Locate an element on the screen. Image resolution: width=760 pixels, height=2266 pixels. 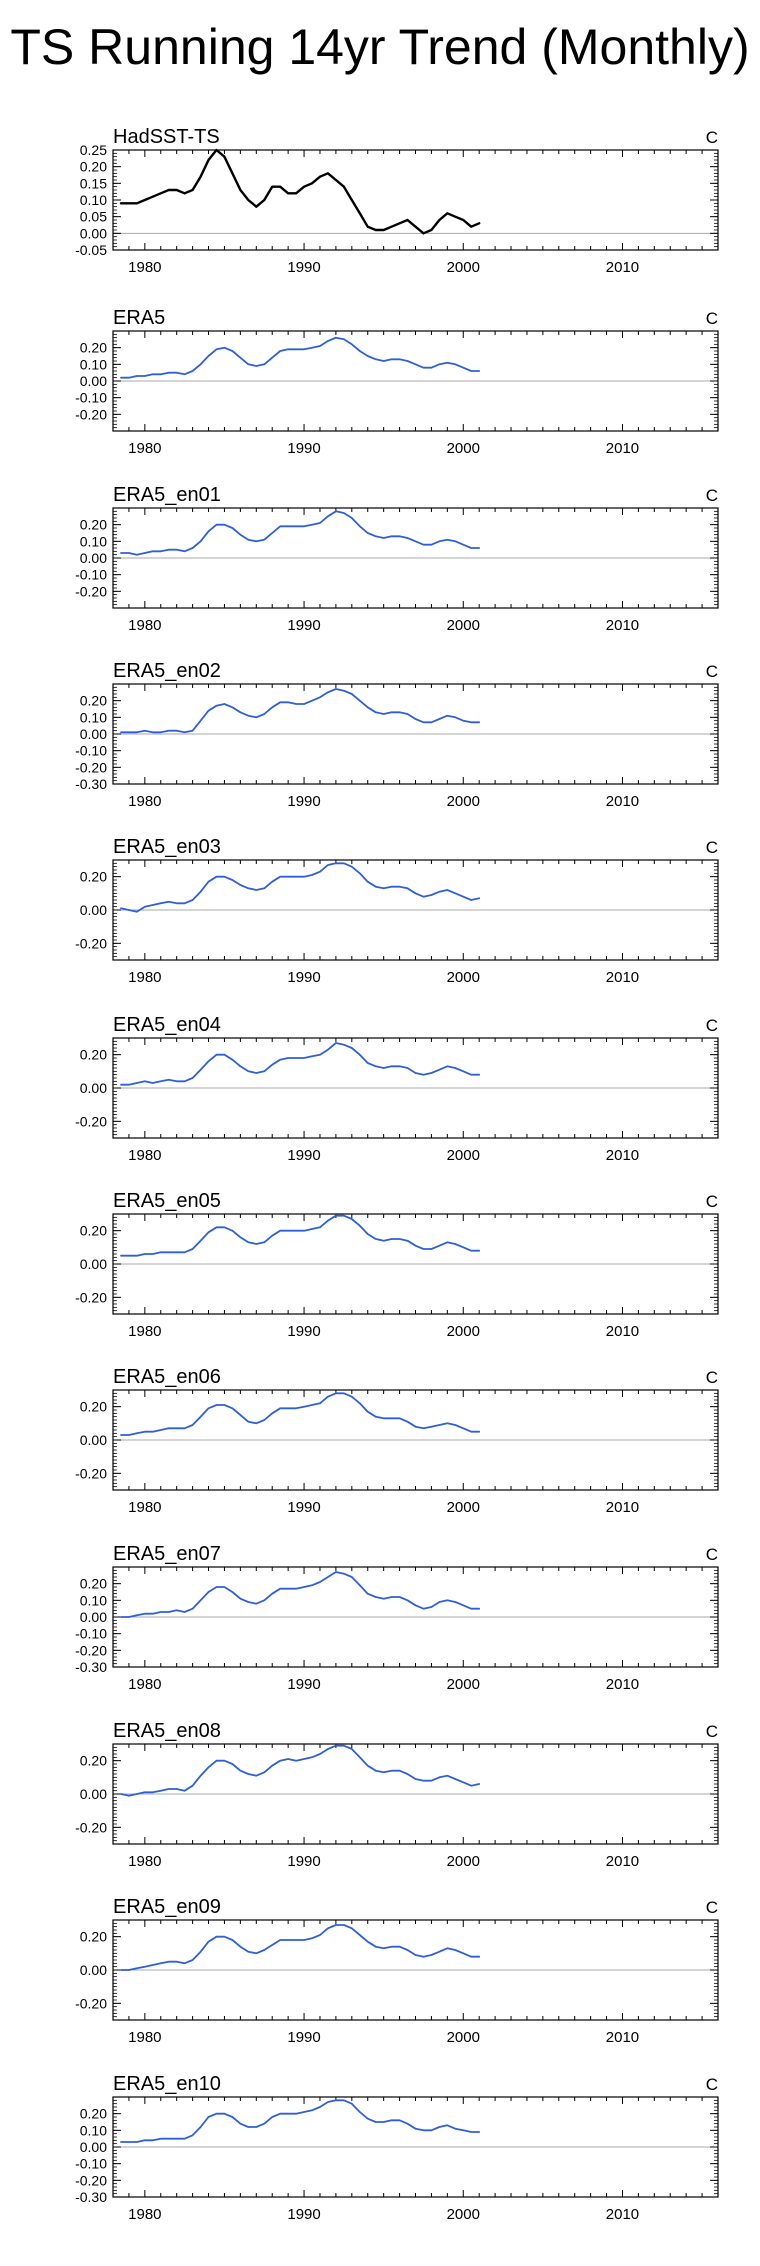
chart-title: HadSST-TS is located at coordinates (166, 137).